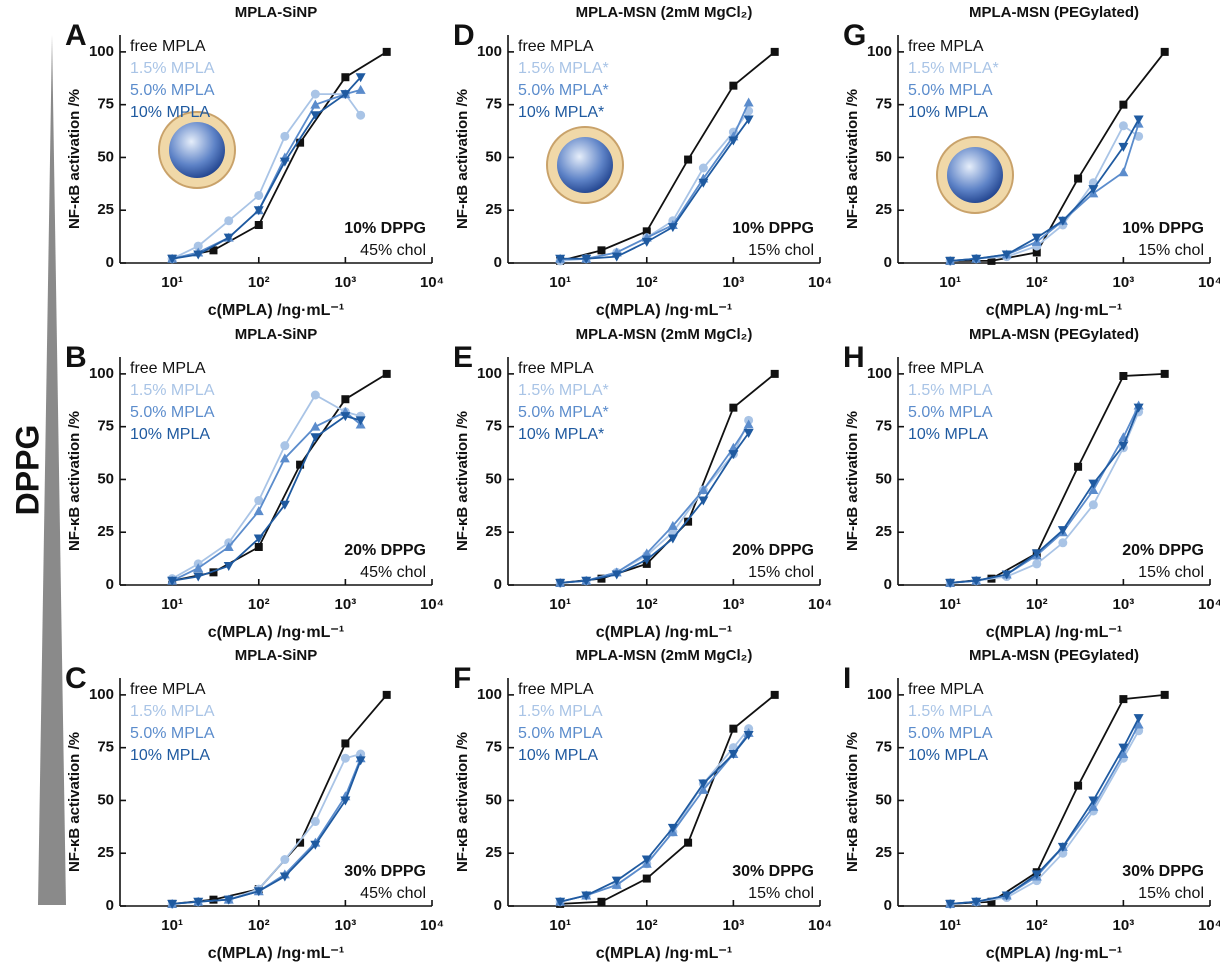 The width and height of the screenshot is (1220, 962). I want to click on panel-letter: E, so click(463, 357).